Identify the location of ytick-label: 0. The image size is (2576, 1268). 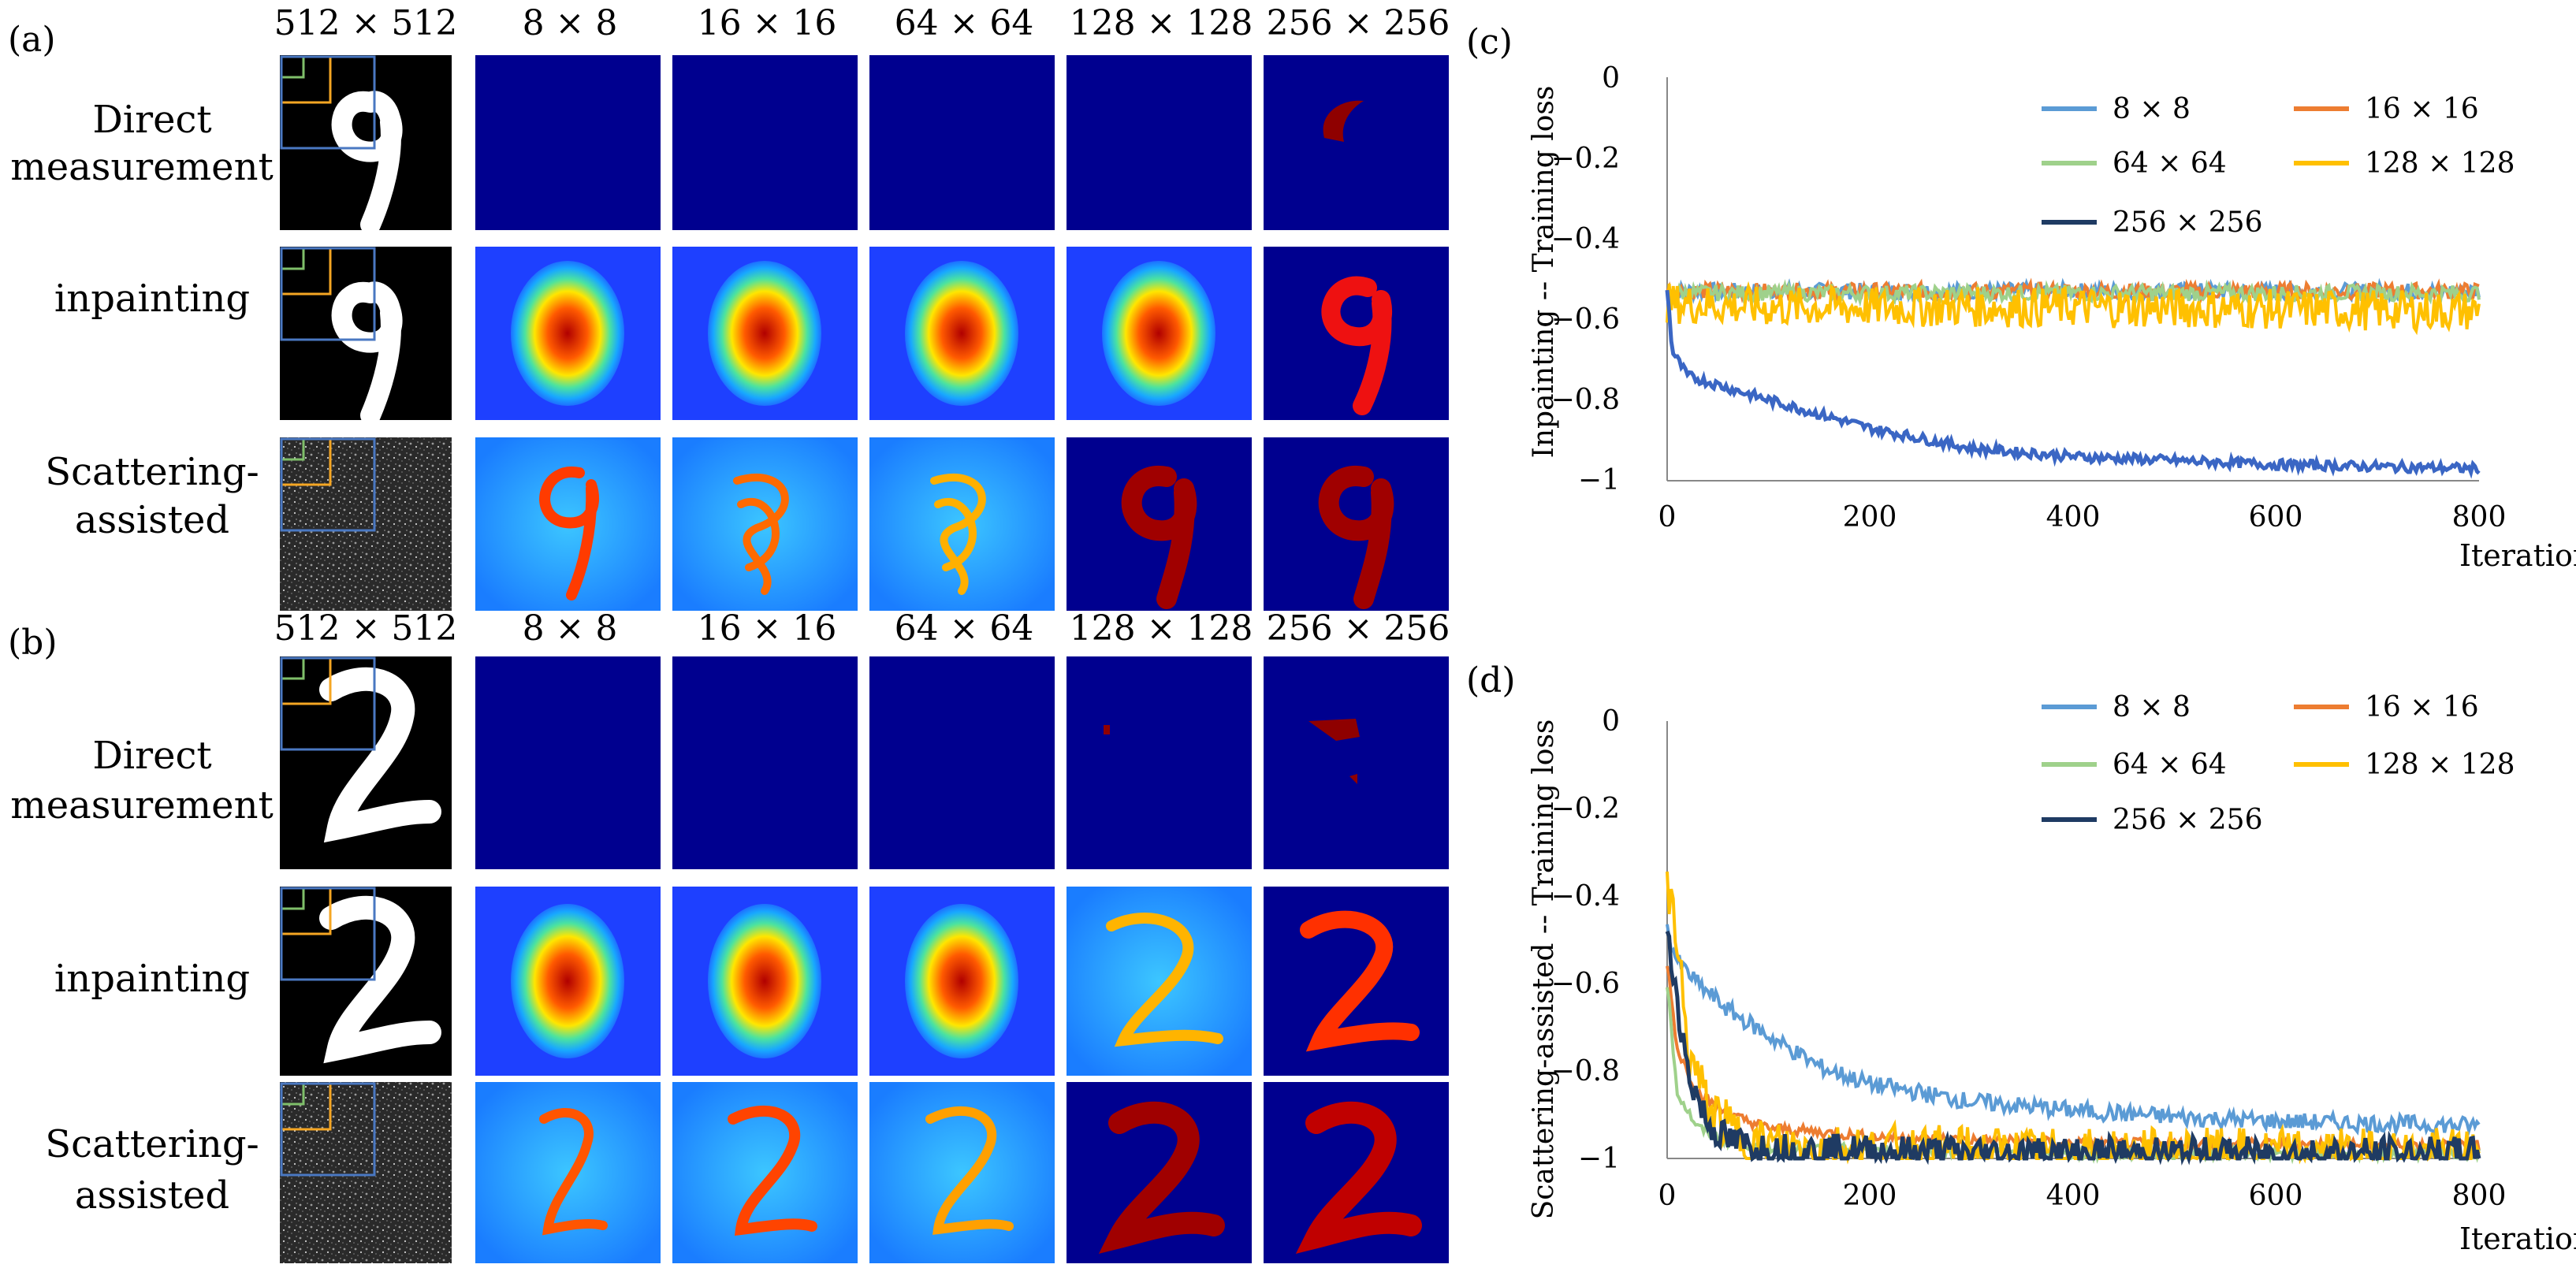
(1611, 722).